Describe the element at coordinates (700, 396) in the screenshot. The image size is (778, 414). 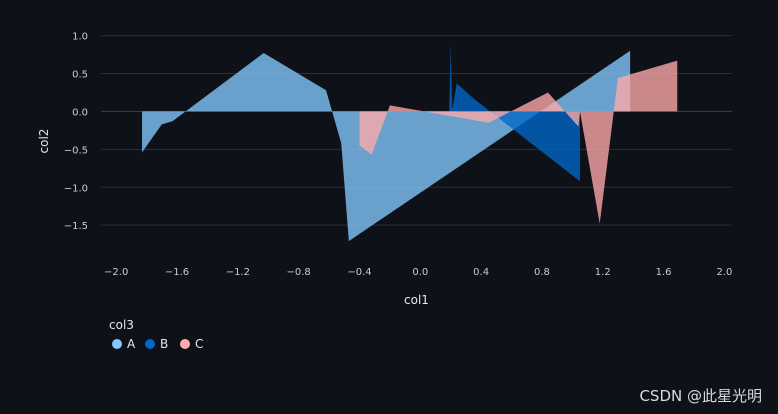
I see `watermark: CSDN @此星光明` at that location.